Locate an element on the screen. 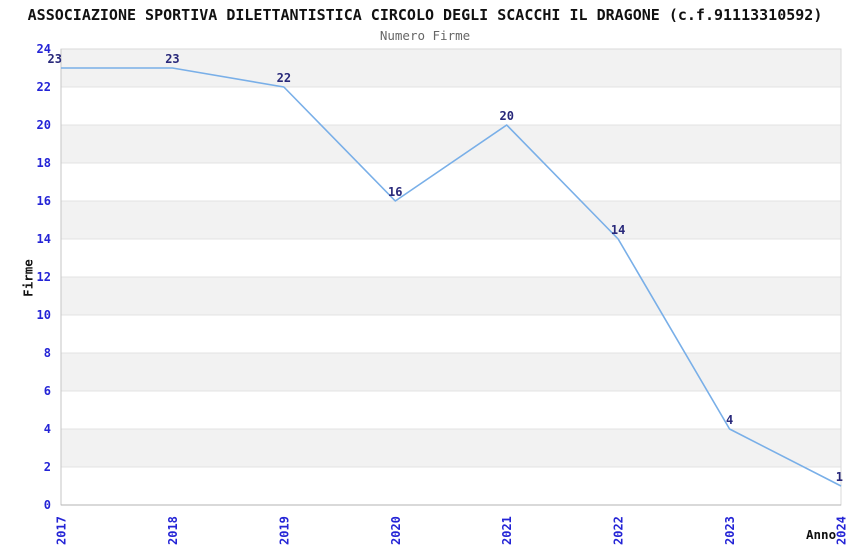 This screenshot has width=850, height=550. y-tick-label: 22 is located at coordinates (44, 87).